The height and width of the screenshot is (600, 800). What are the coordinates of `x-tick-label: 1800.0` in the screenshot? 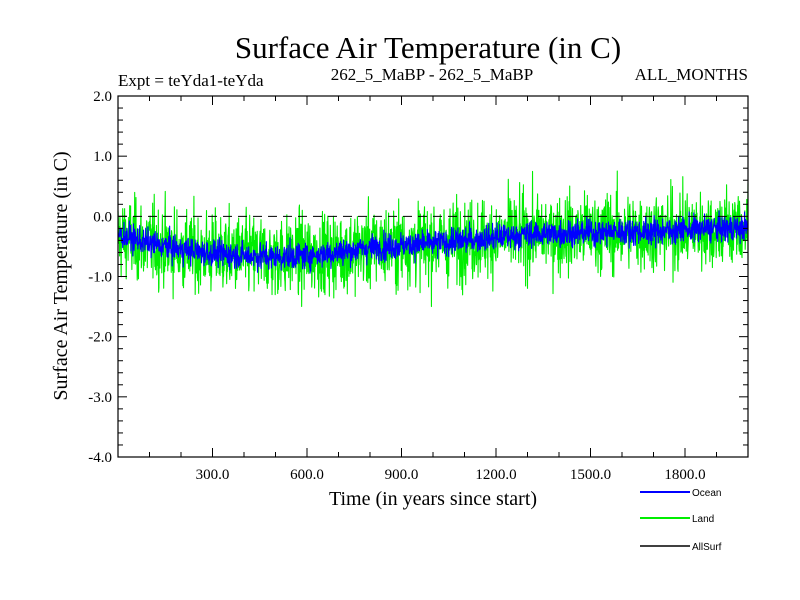 It's located at (684, 475).